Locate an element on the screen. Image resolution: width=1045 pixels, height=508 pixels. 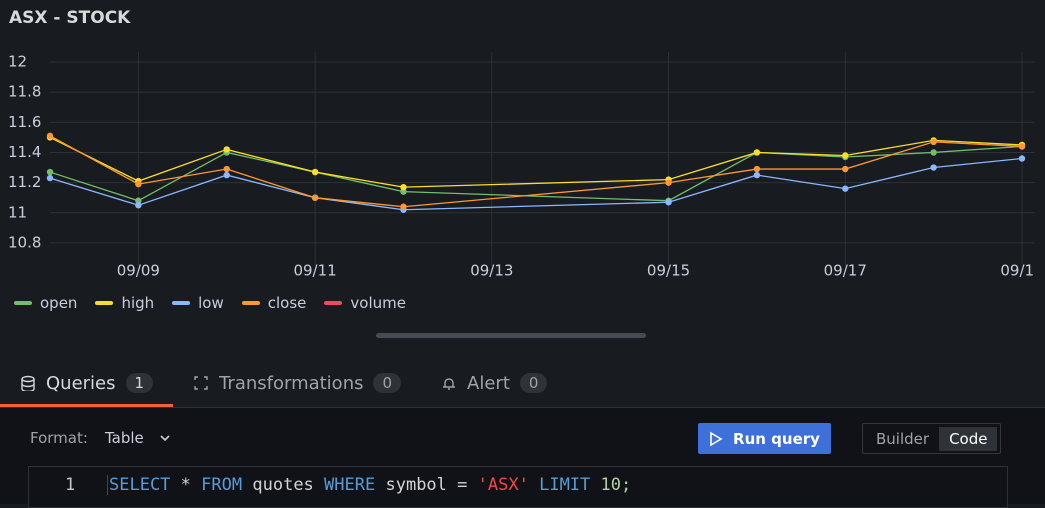
legend-label: high is located at coordinates (138, 303).